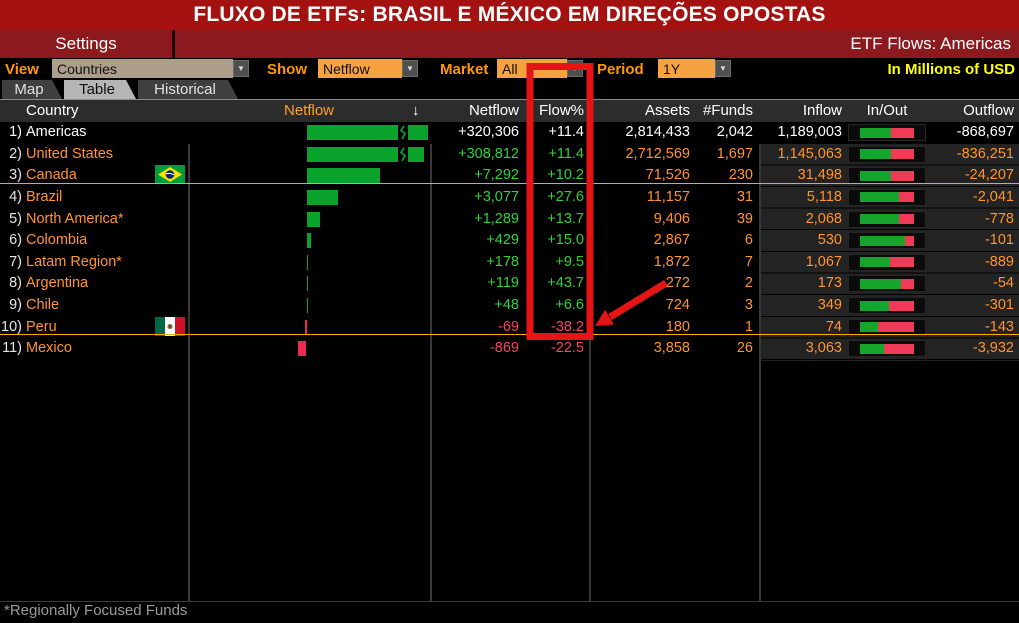 This screenshot has height=623, width=1019. What do you see at coordinates (809, 132) in the screenshot?
I see `cell-inflow: 1,189,003` at bounding box center [809, 132].